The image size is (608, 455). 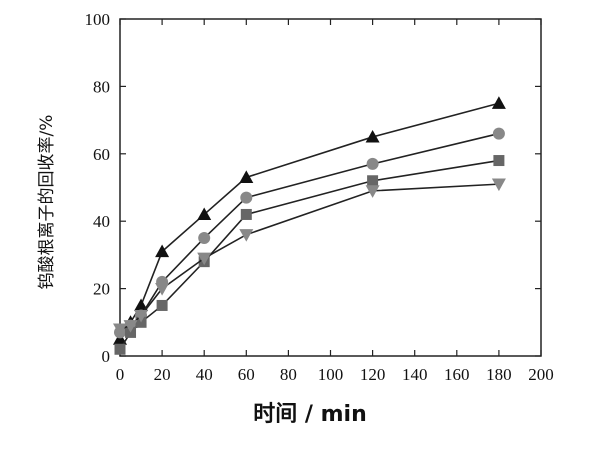 What do you see at coordinates (101, 289) in the screenshot?
I see `y-tick-label: 20` at bounding box center [101, 289].